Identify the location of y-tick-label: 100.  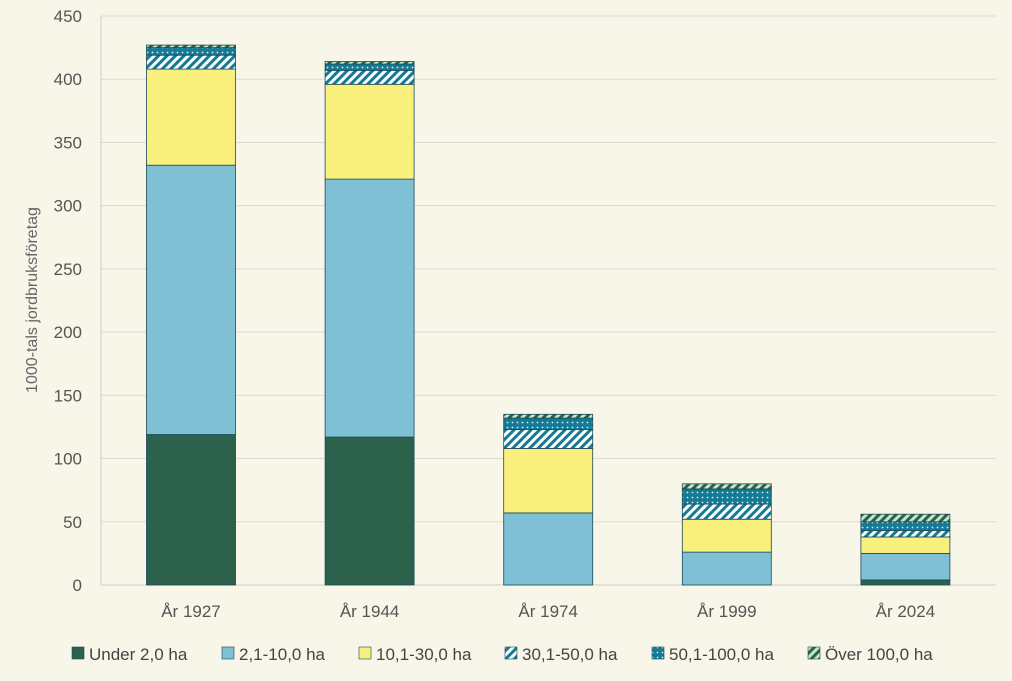
(68, 459).